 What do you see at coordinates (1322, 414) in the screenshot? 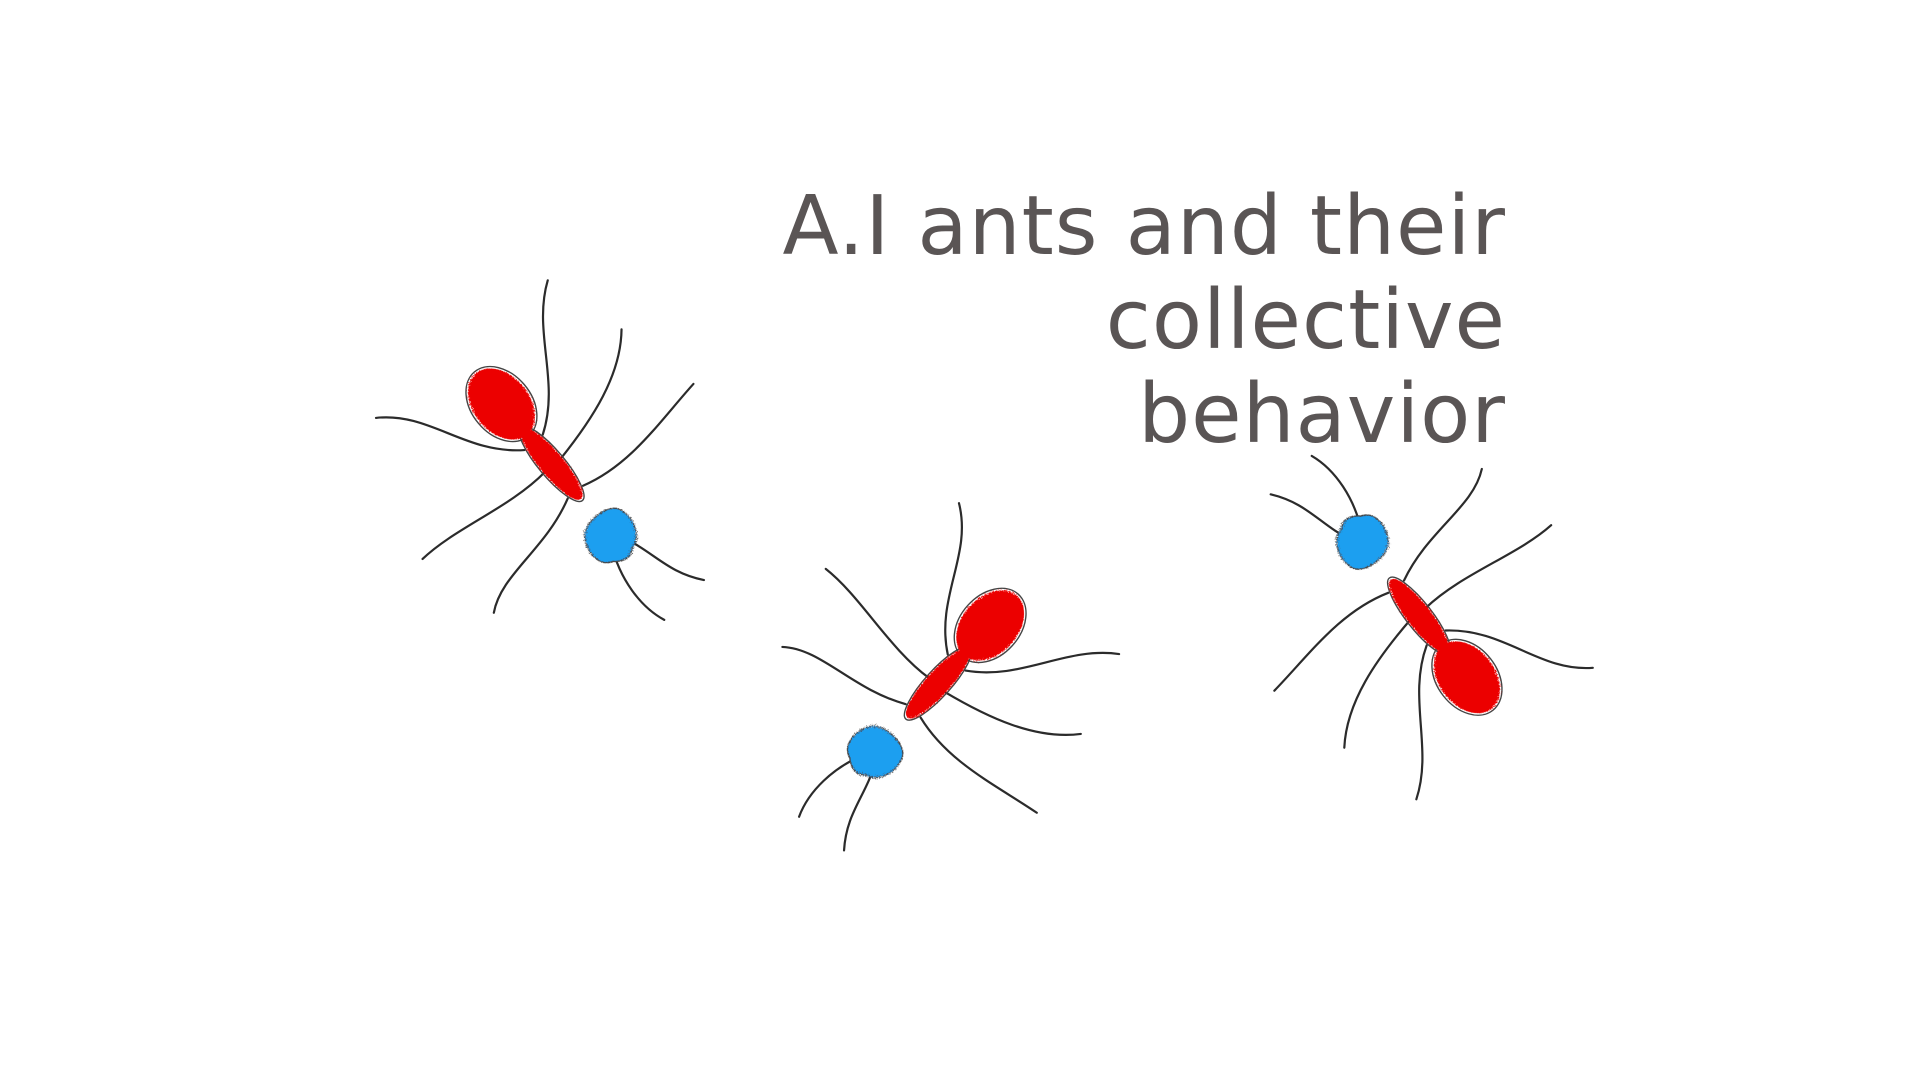
I see `title-line-2: behavior` at bounding box center [1322, 414].